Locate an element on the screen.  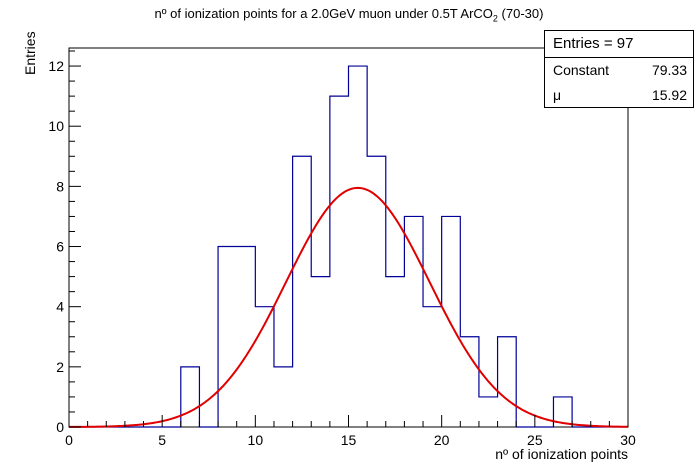
stats-row-constant: Constant 79.33 is located at coordinates (619, 70).